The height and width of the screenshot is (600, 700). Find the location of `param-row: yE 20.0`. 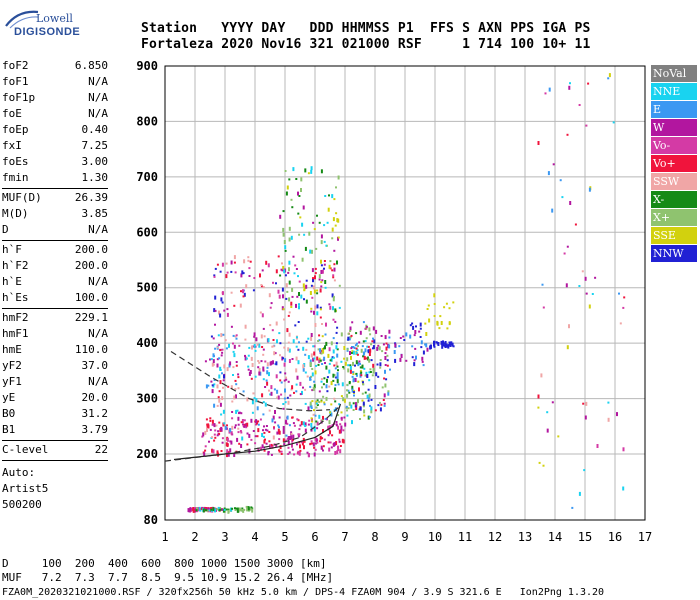

param-row: yE 20.0 is located at coordinates (55, 398).